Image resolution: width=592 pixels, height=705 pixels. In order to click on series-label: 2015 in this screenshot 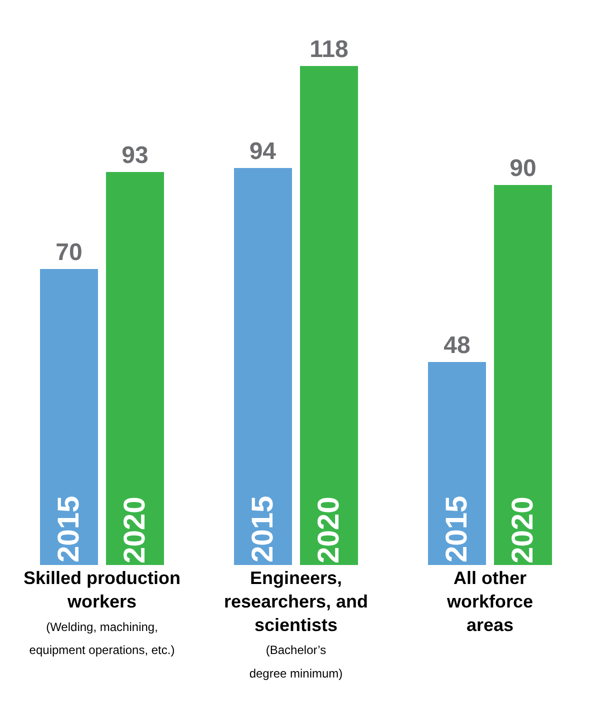, I will do `click(69, 529)`.